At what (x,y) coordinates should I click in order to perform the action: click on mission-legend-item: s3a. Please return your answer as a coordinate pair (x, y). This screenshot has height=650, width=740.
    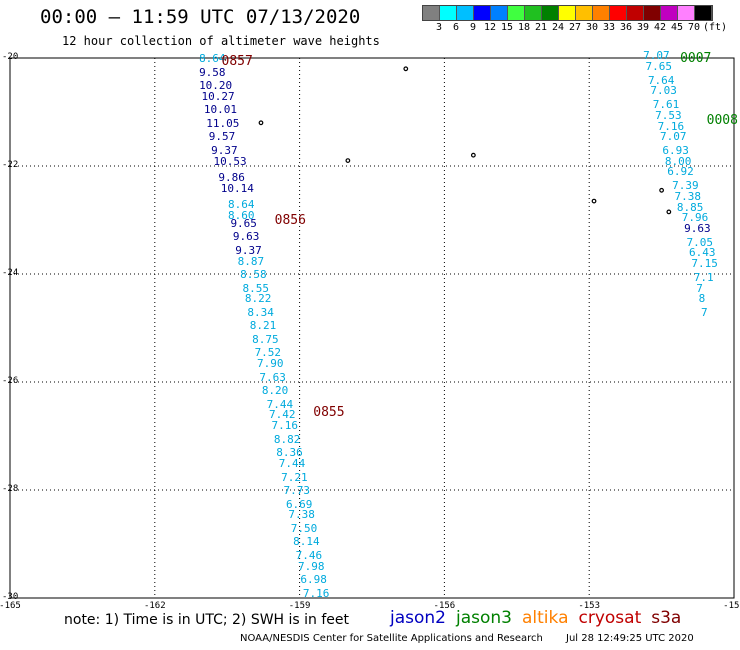
    Looking at the image, I should click on (666, 618).